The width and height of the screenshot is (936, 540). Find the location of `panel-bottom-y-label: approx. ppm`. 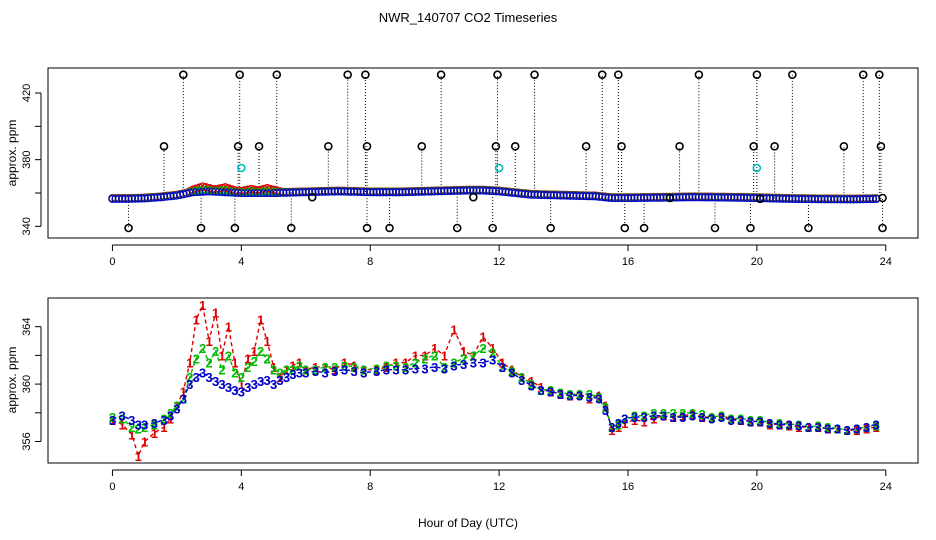

panel-bottom-y-label: approx. ppm is located at coordinates (12, 380).